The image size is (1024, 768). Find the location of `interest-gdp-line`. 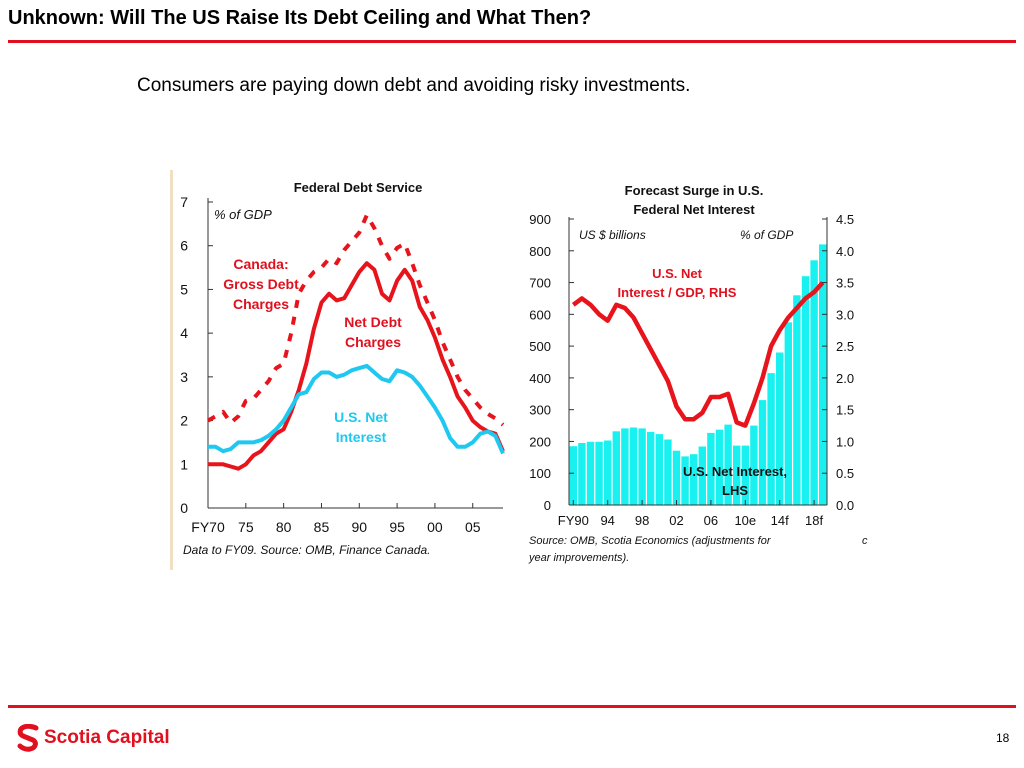

interest-gdp-line is located at coordinates (698, 354).